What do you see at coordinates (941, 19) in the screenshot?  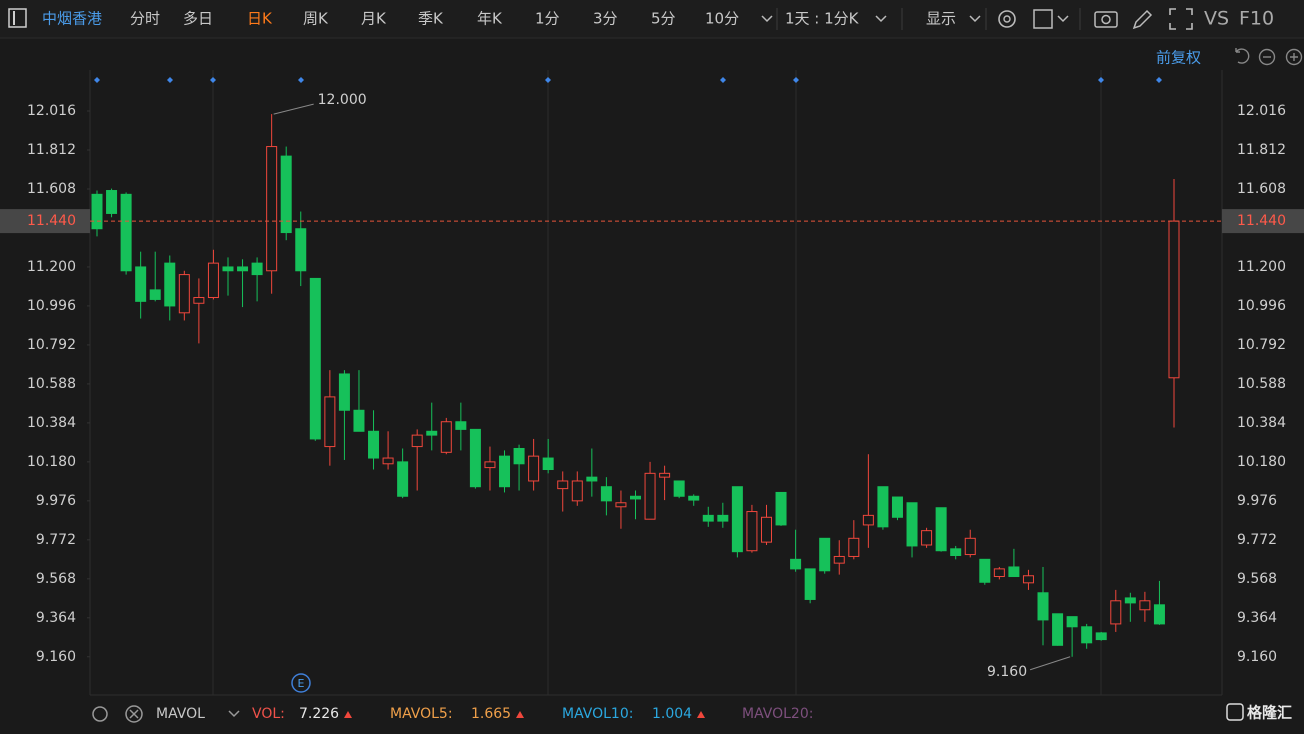 I see `display-menu: 显示` at bounding box center [941, 19].